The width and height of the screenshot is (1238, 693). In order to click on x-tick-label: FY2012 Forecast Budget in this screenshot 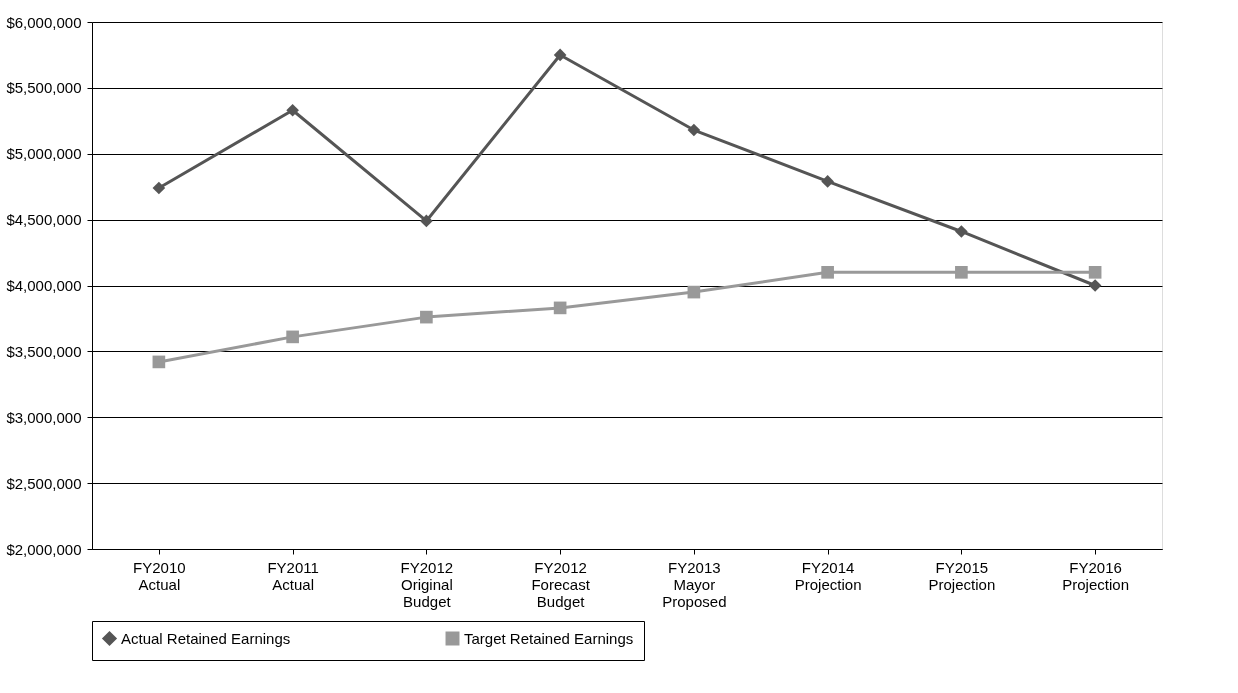, I will do `click(561, 584)`.